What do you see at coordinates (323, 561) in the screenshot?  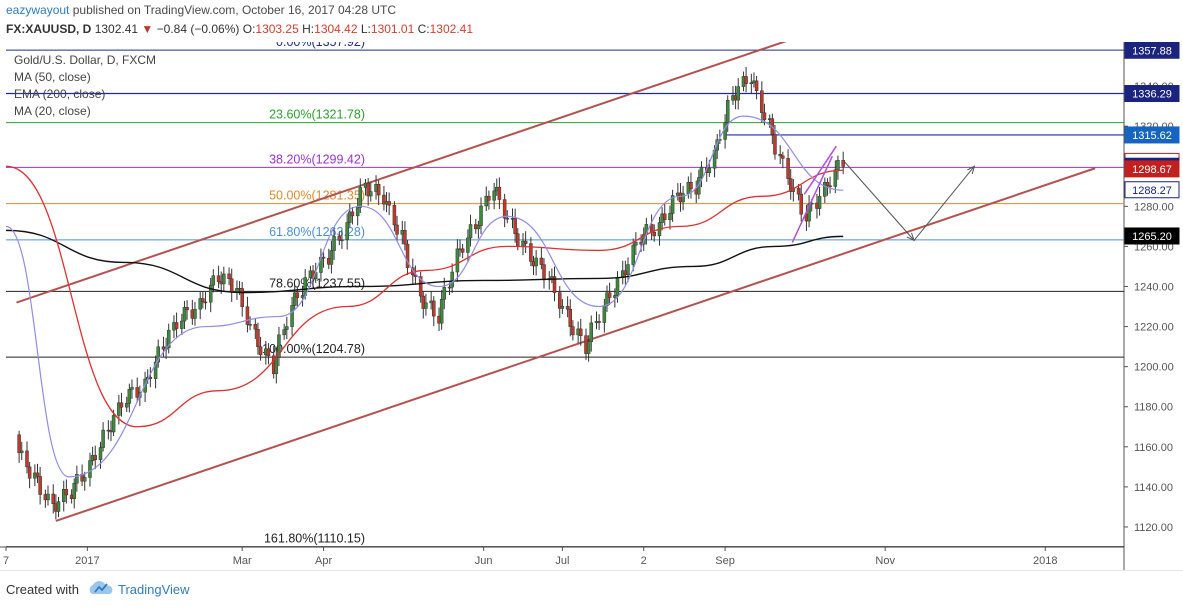 I see `x-tick-label: Apr` at bounding box center [323, 561].